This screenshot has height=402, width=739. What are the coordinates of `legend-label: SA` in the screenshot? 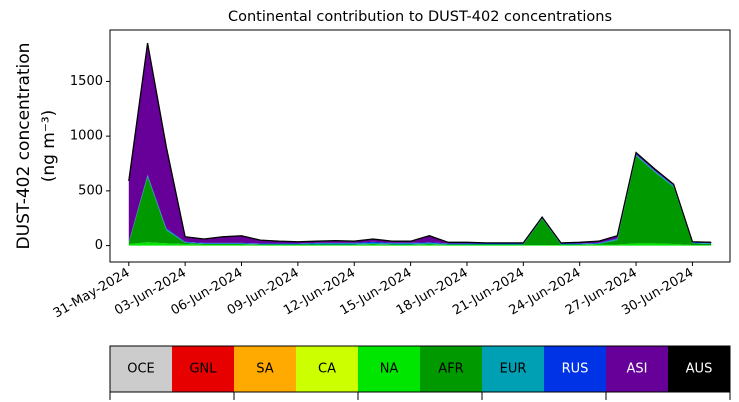 It's located at (264, 369).